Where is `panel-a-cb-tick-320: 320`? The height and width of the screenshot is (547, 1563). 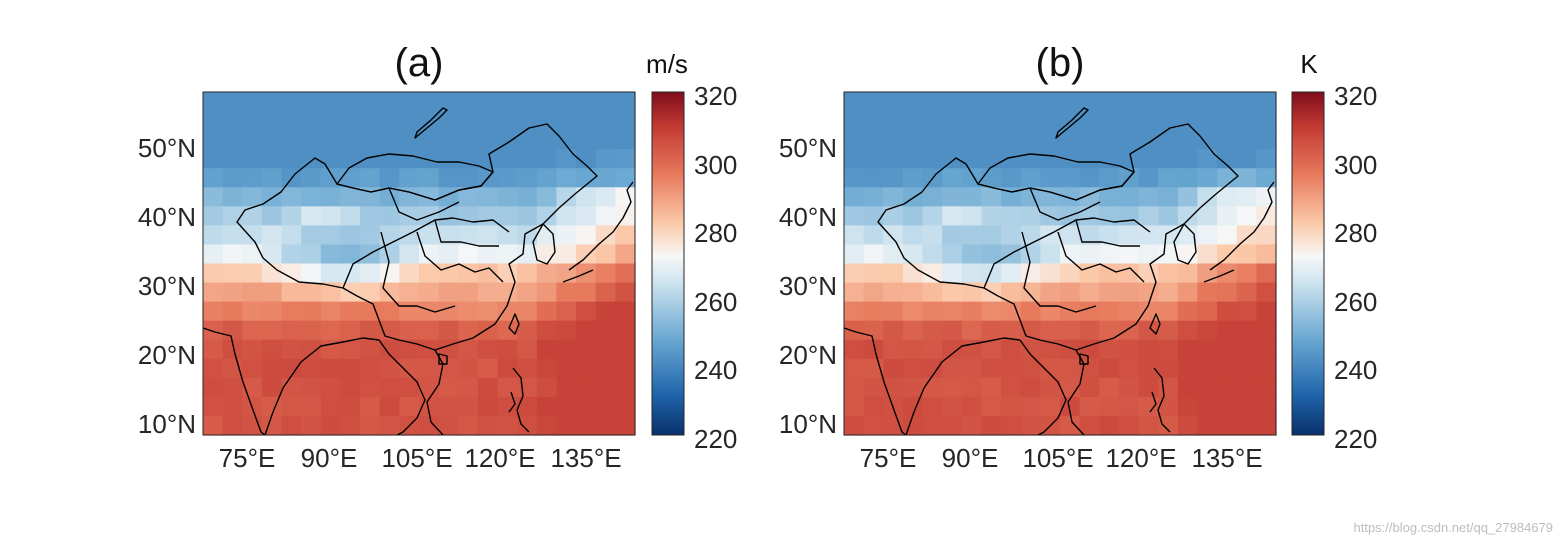
panel-a-cb-tick-320: 320 is located at coordinates (715, 96).